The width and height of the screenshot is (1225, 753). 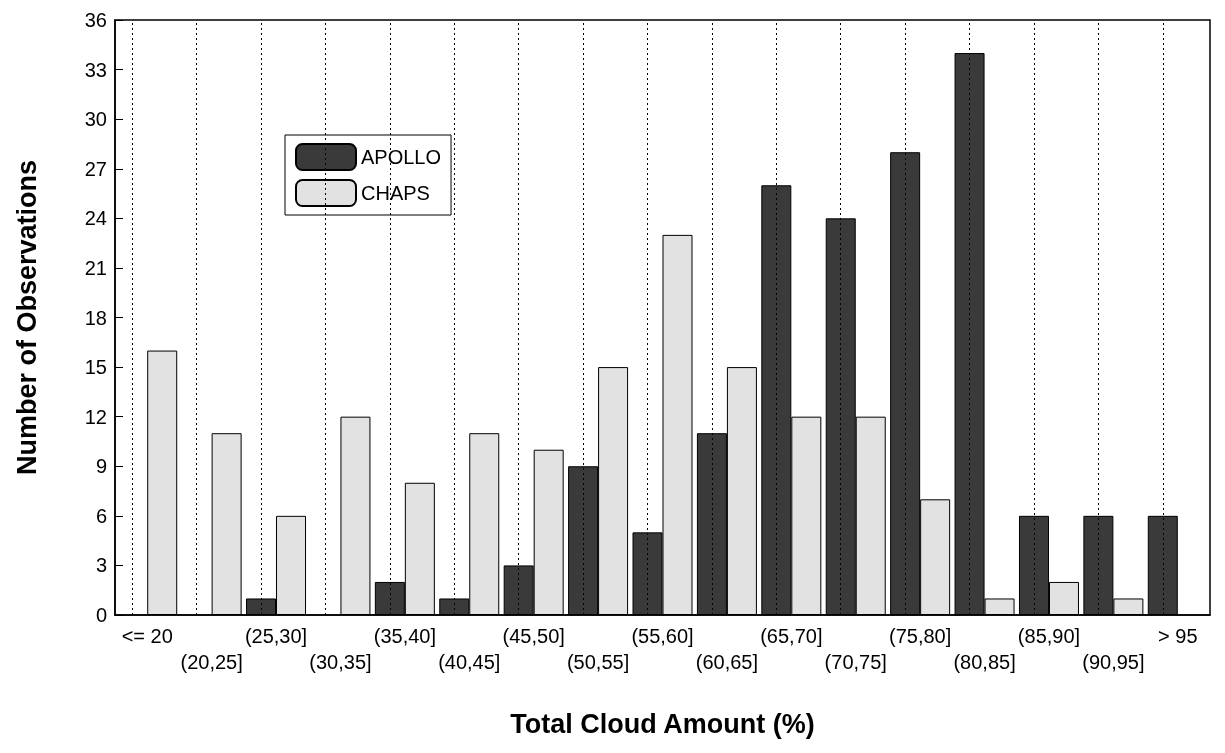 I want to click on x-tick-label: (80,85], so click(x=984, y=662).